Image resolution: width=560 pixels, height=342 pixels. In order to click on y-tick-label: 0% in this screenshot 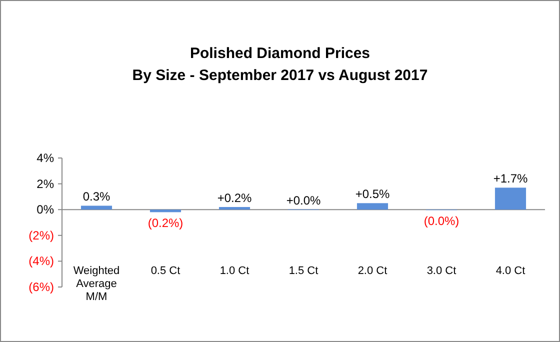, I will do `click(45, 209)`.